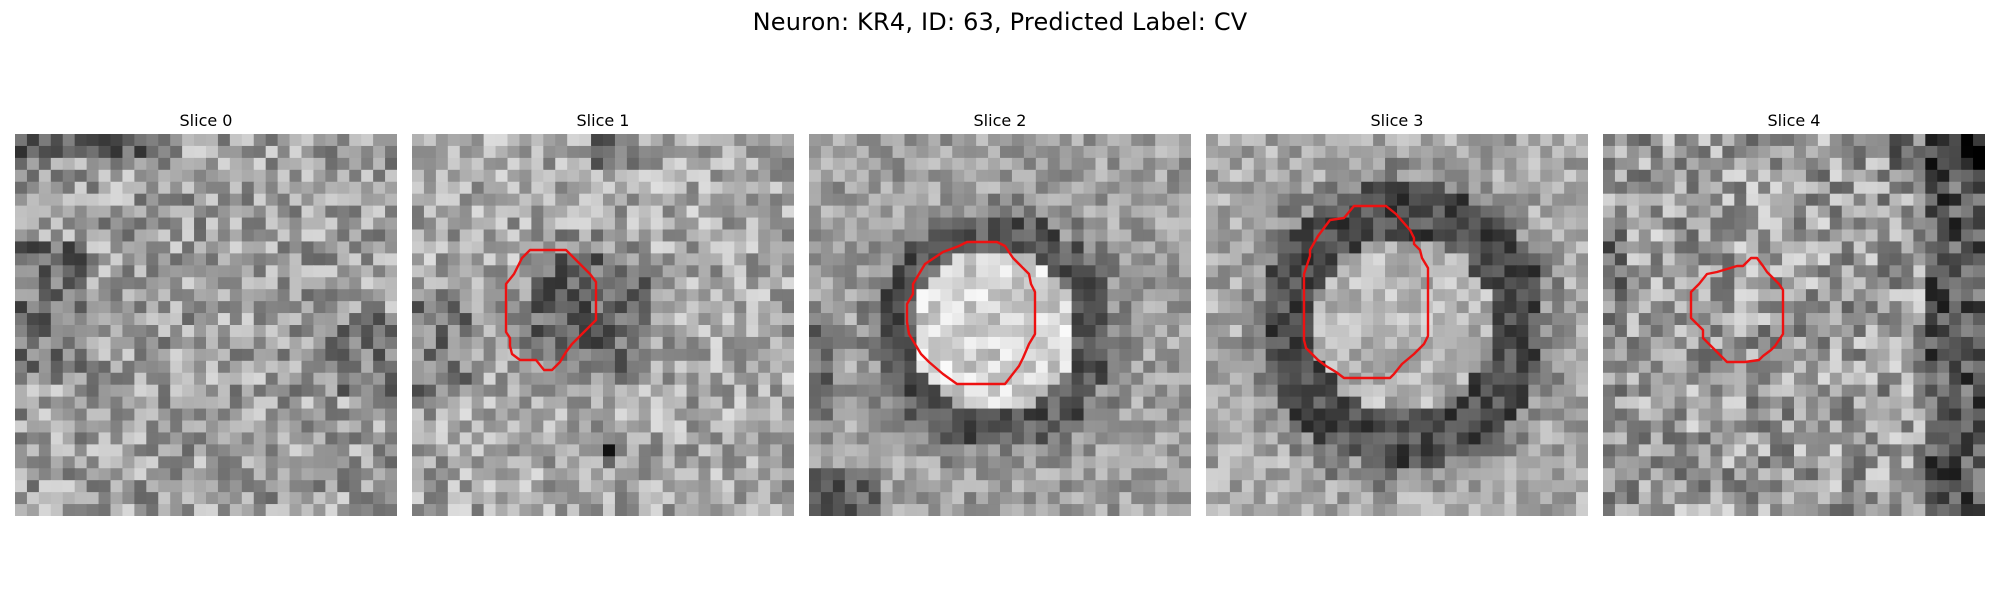 The image size is (2000, 600). I want to click on slice-panel-1: Slice 1, so click(603, 312).